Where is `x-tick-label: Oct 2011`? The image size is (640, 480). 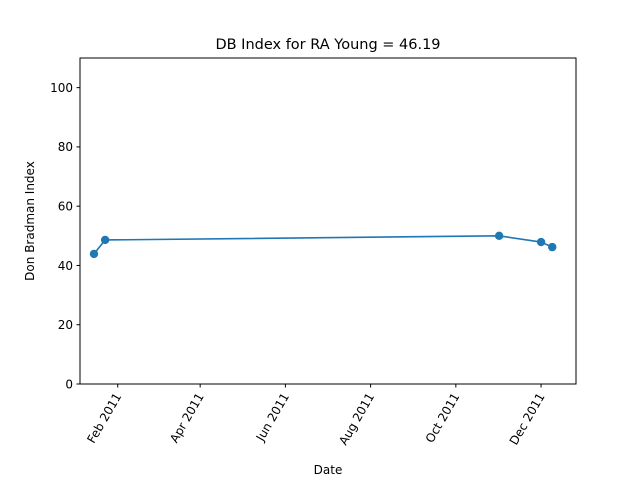 x-tick-label: Oct 2011 is located at coordinates (443, 418).